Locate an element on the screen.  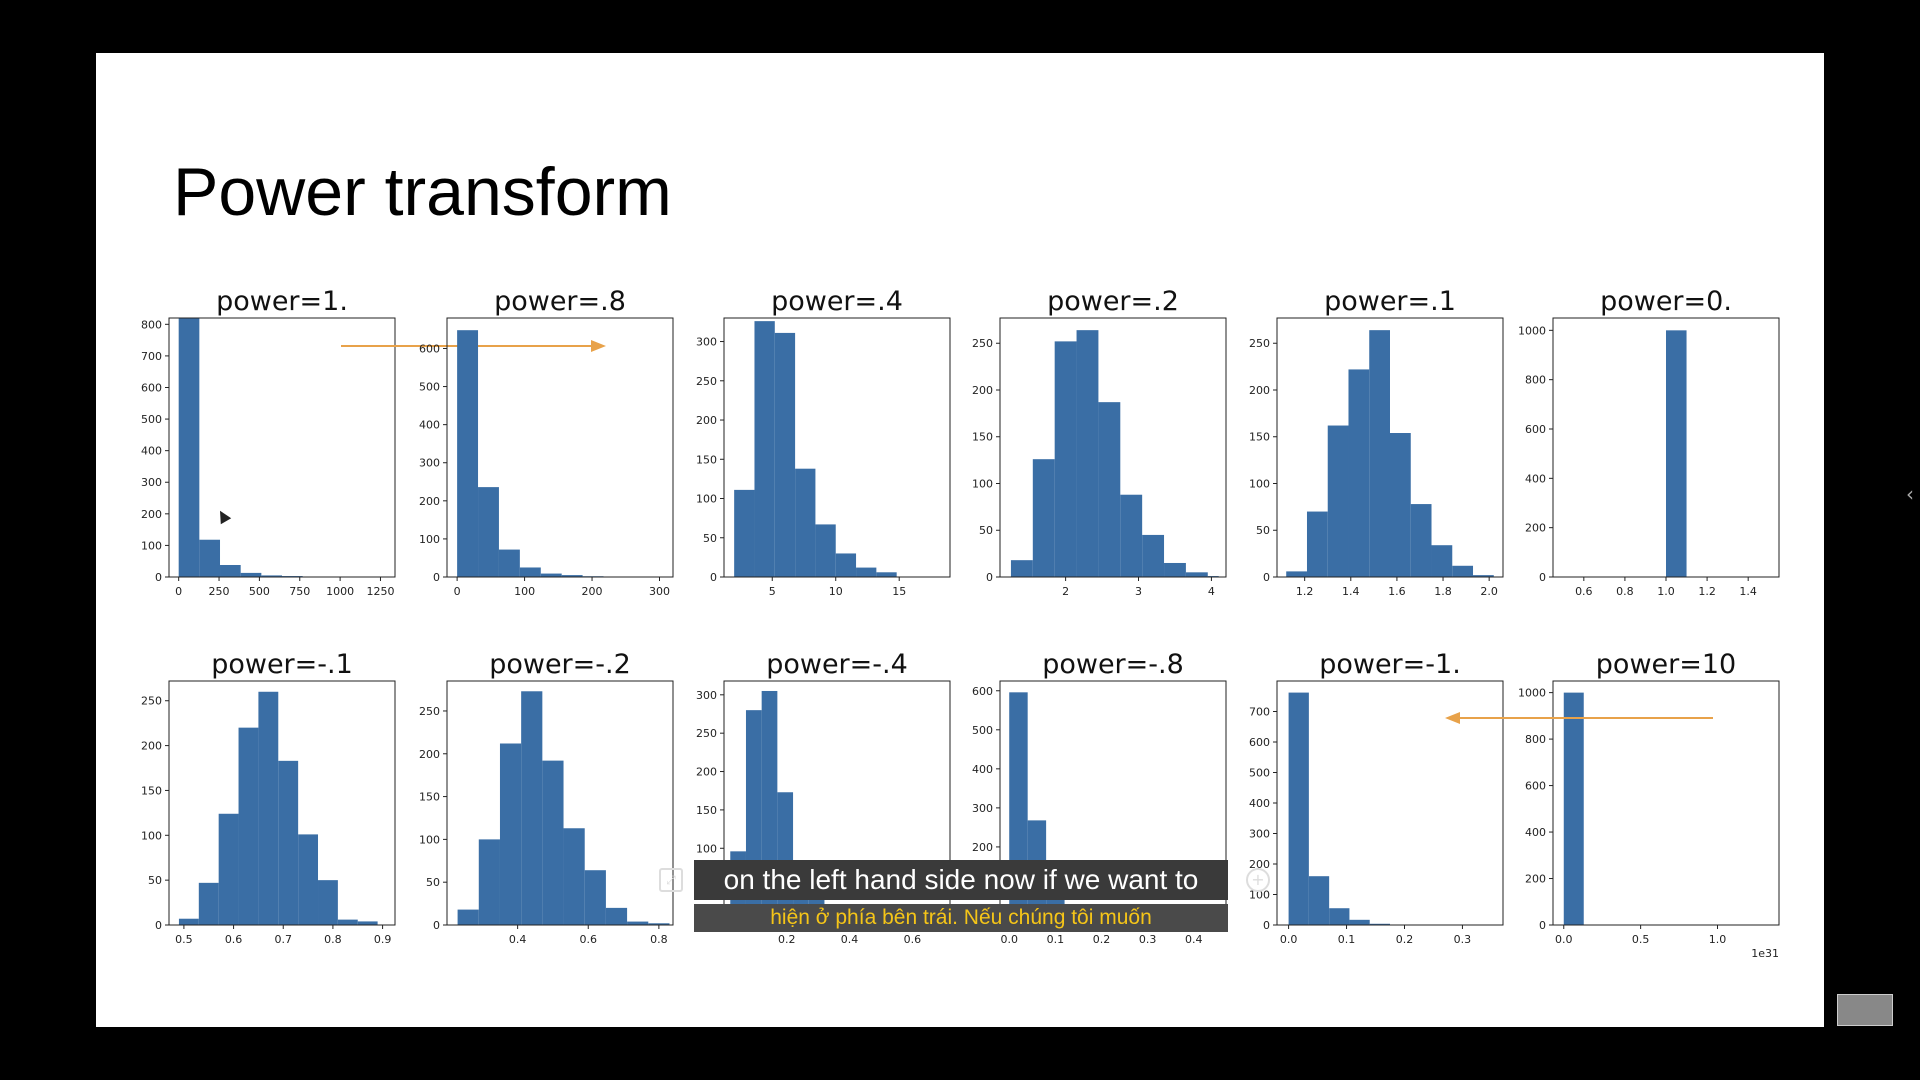
chevron-left-icon: ‹ is located at coordinates (1910, 494).